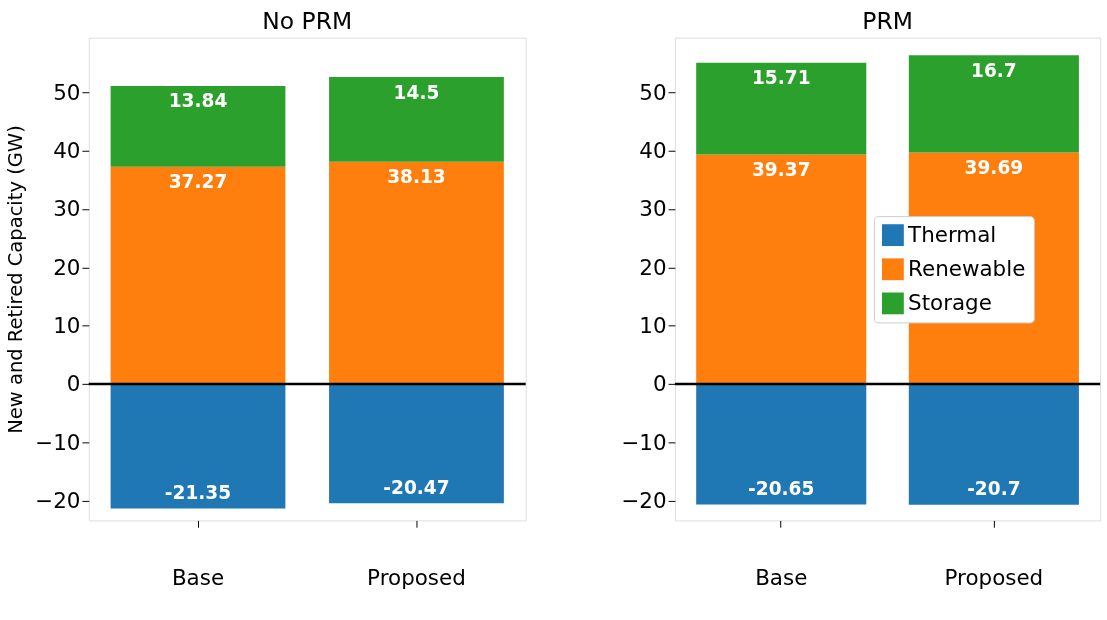  Describe the element at coordinates (887, 20) in the screenshot. I see `chart-title: PRM` at that location.